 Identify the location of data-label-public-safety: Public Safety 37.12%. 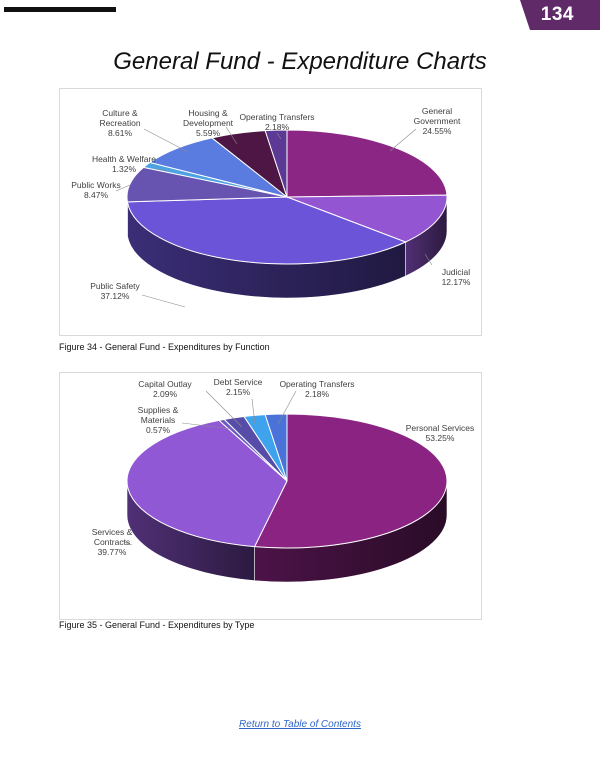
(115, 291).